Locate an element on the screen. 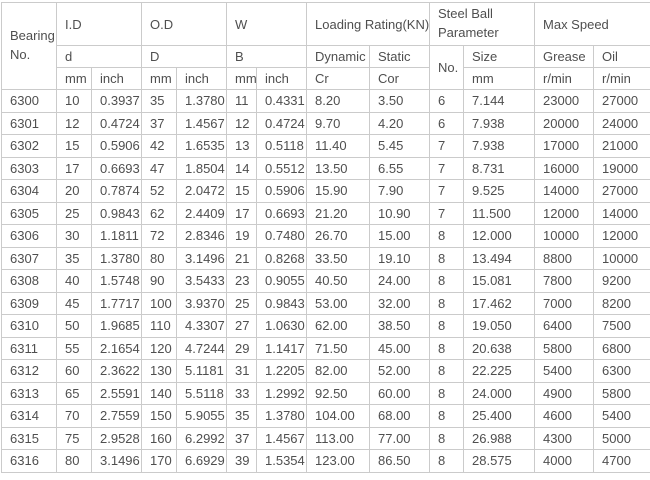 The height and width of the screenshot is (480, 650). table-cell: 14000 is located at coordinates (622, 213).